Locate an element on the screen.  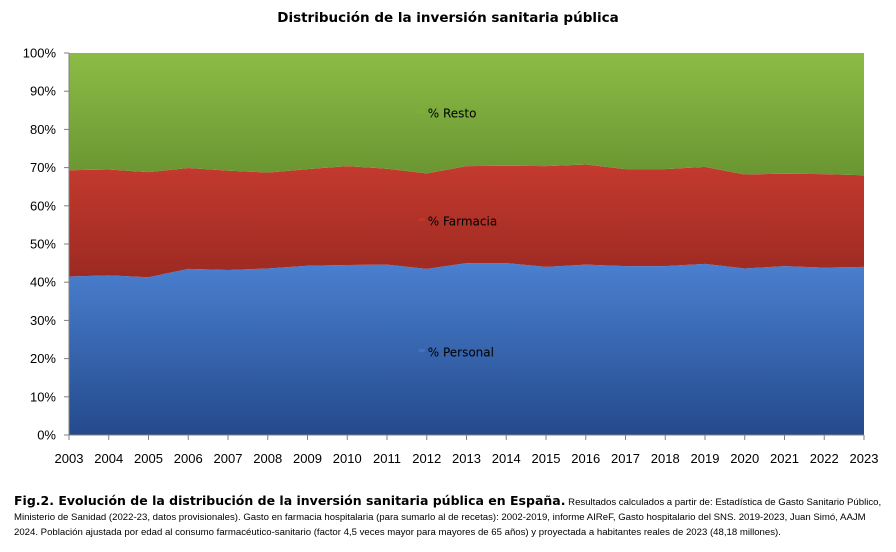
y-tick-label: 20% is located at coordinates (43, 358).